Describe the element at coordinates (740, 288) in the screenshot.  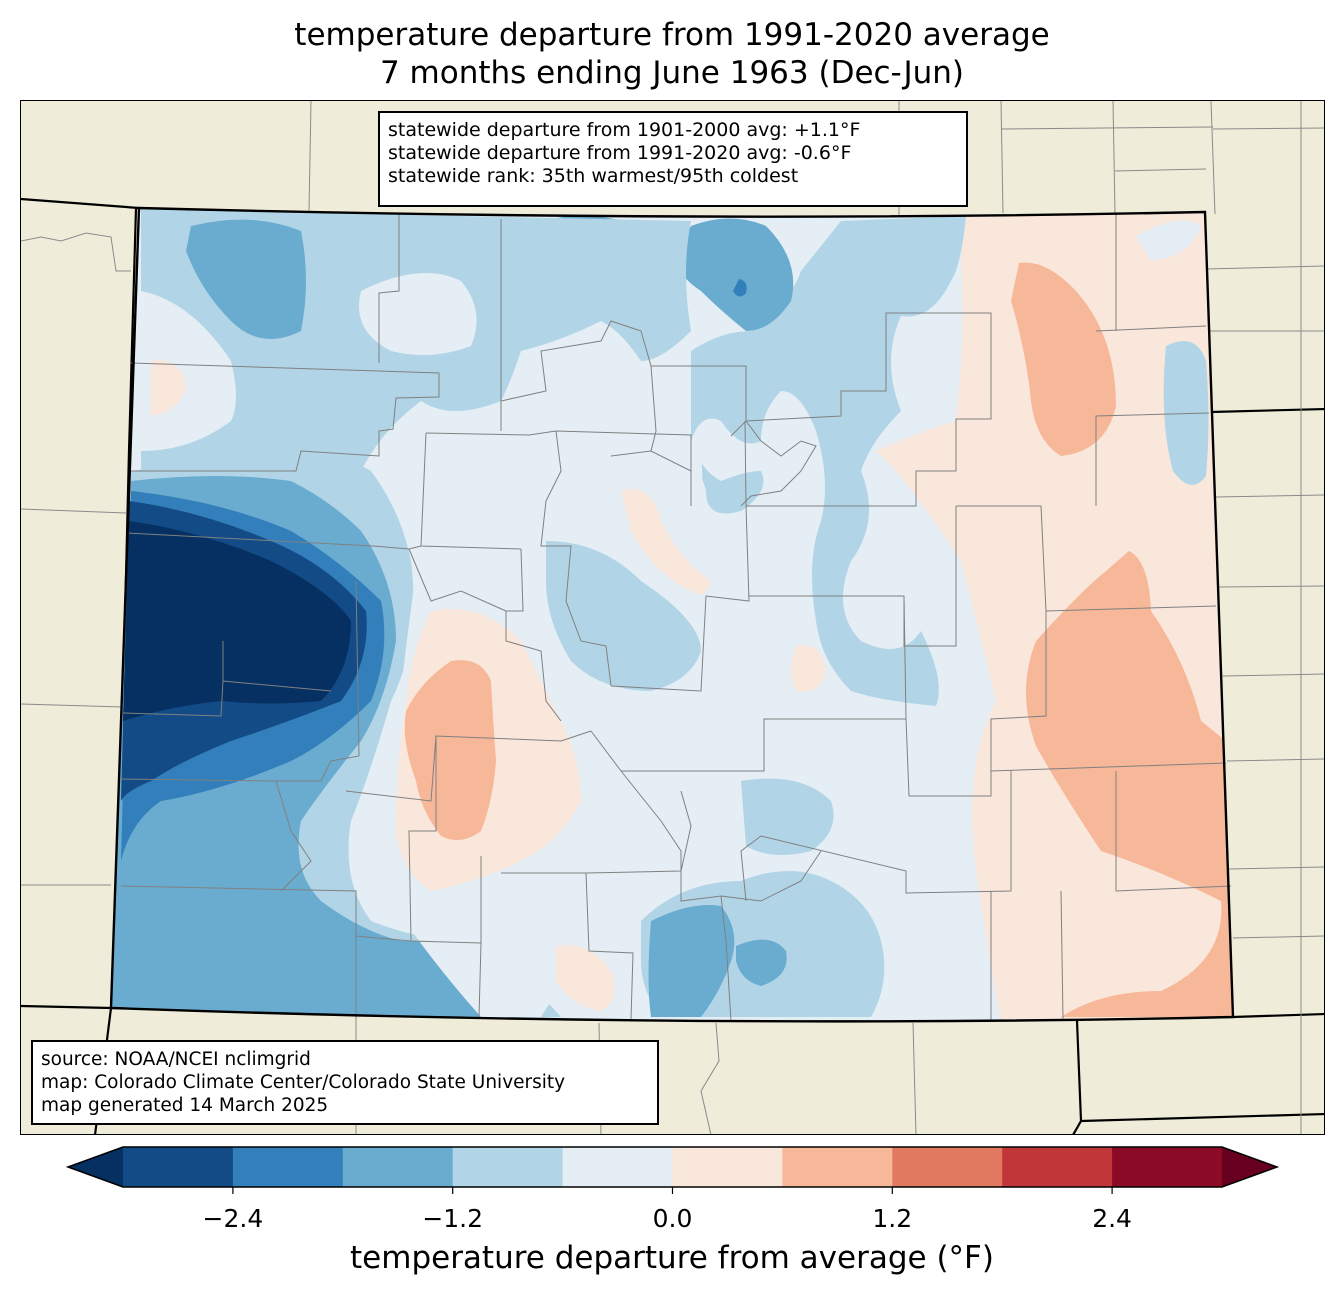
I see `field-dark-spot-north` at that location.